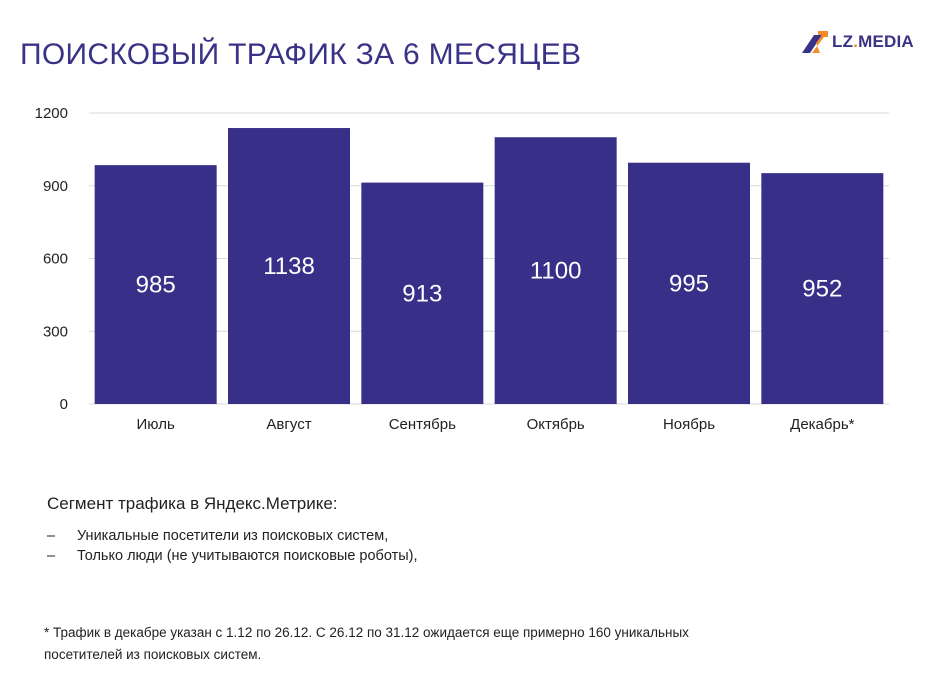 This screenshot has height=690, width=952. I want to click on bar-value-label: 913, so click(422, 293).